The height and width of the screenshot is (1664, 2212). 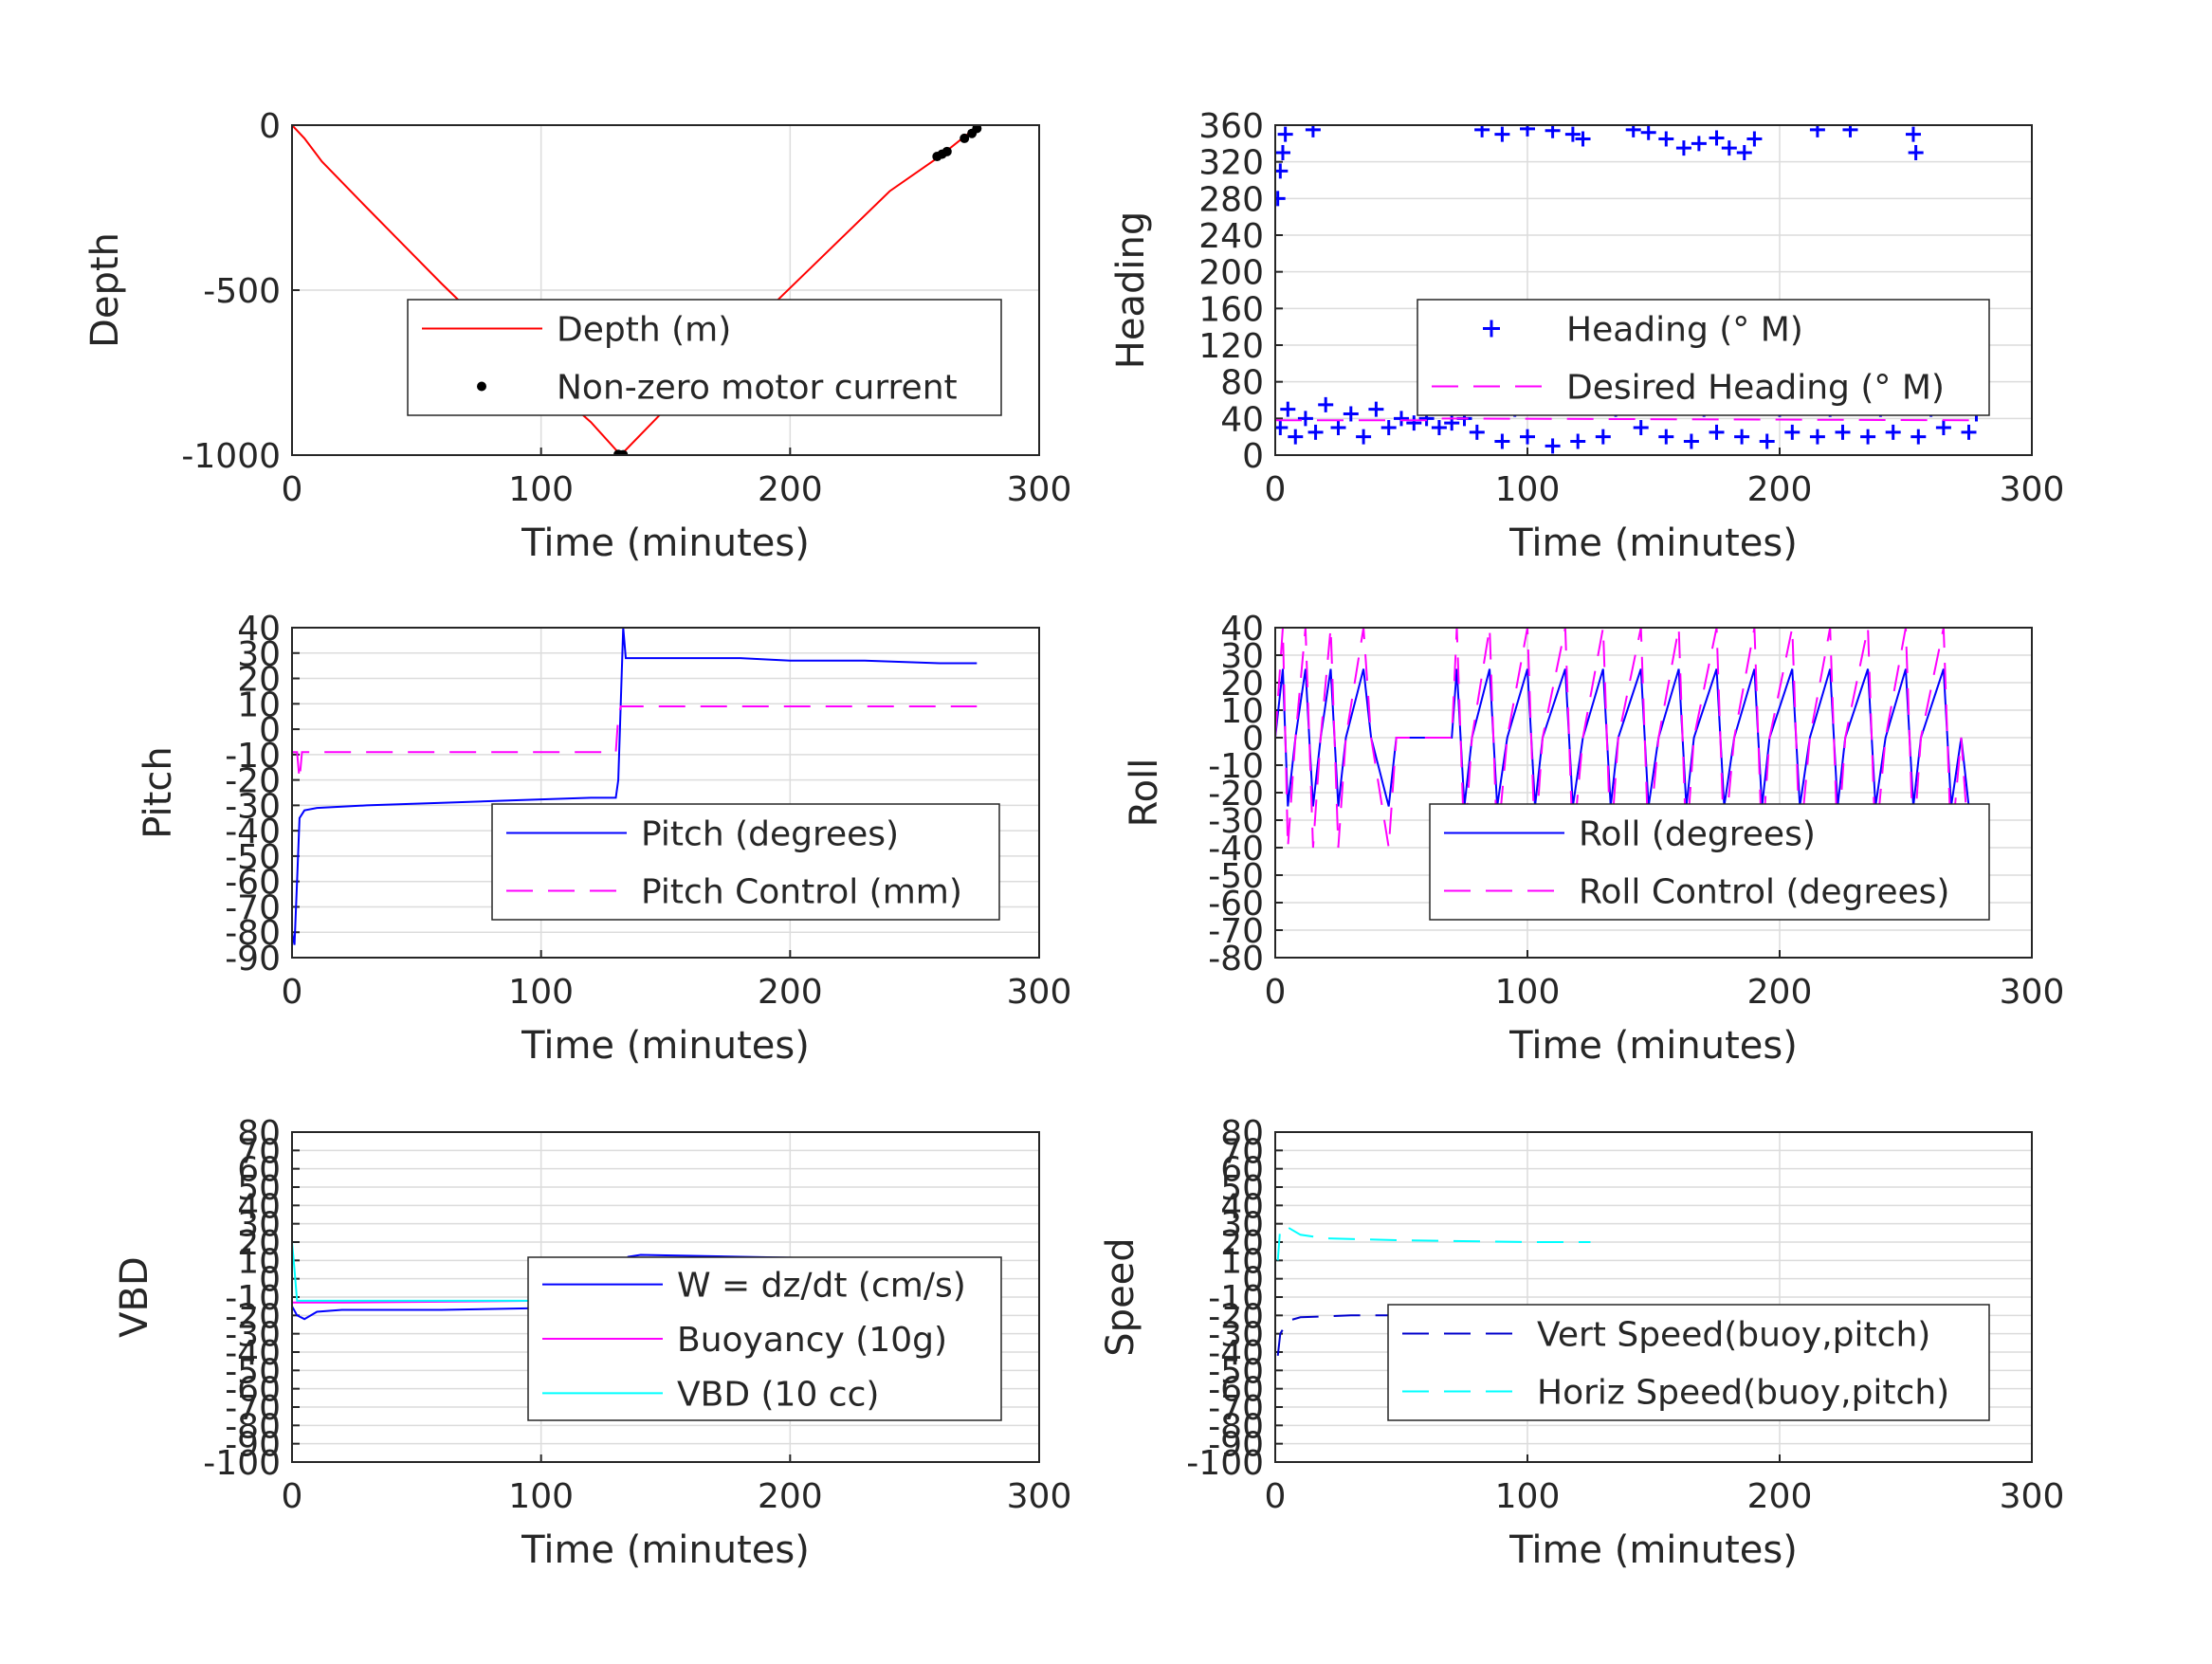 What do you see at coordinates (158, 792) in the screenshot?
I see `y-axis-label: Pitch` at bounding box center [158, 792].